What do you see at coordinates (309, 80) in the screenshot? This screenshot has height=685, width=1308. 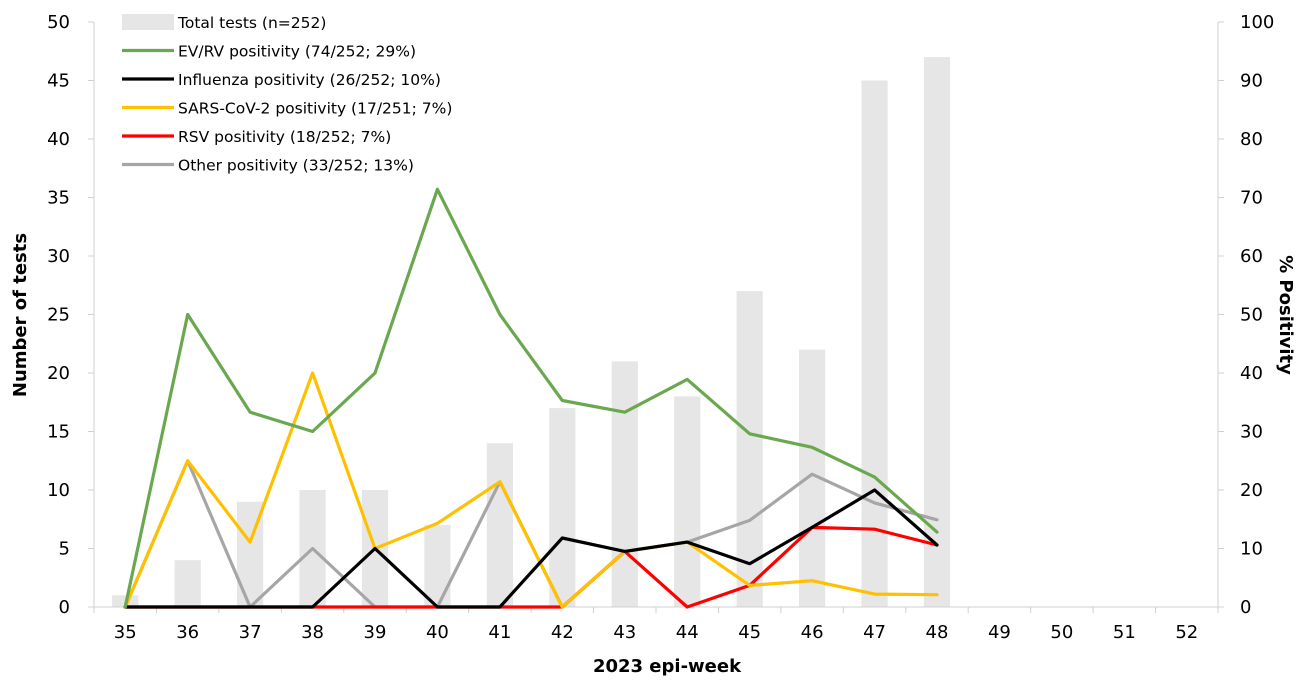 I see `legend-label: Influenza positivity (26/252; 10%)` at bounding box center [309, 80].